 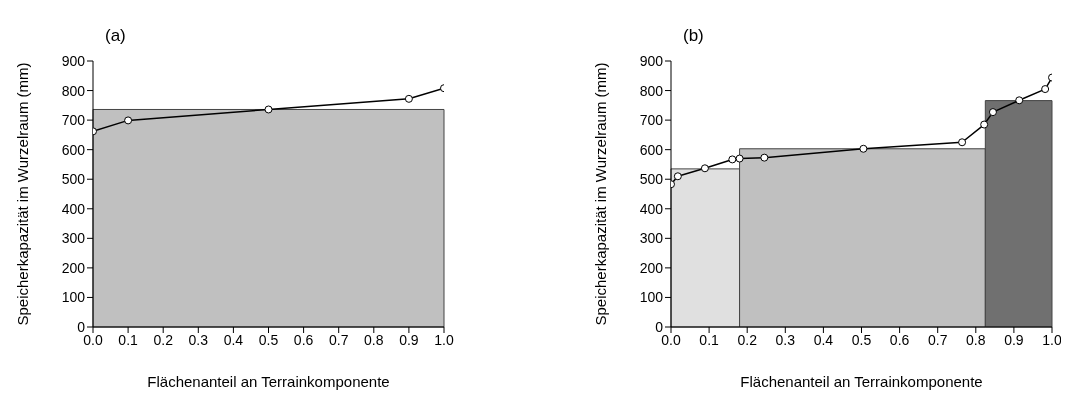 What do you see at coordinates (693, 36) in the screenshot?
I see `chart-title: (b)` at bounding box center [693, 36].